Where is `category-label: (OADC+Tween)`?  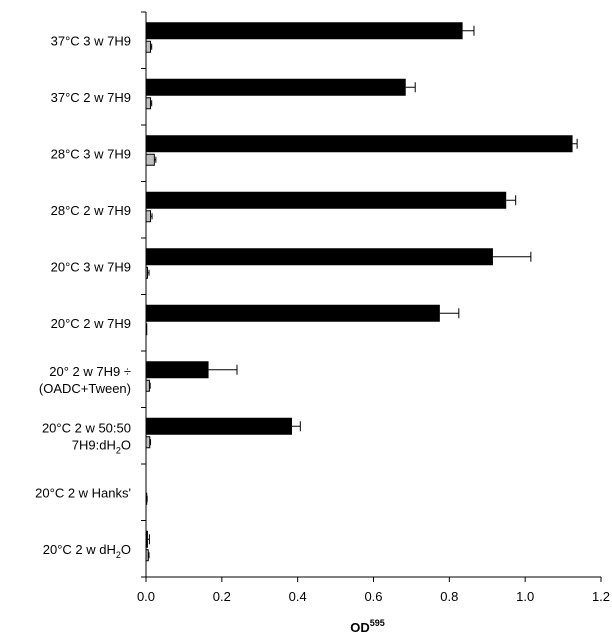
category-label: (OADC+Tween) is located at coordinates (85, 388).